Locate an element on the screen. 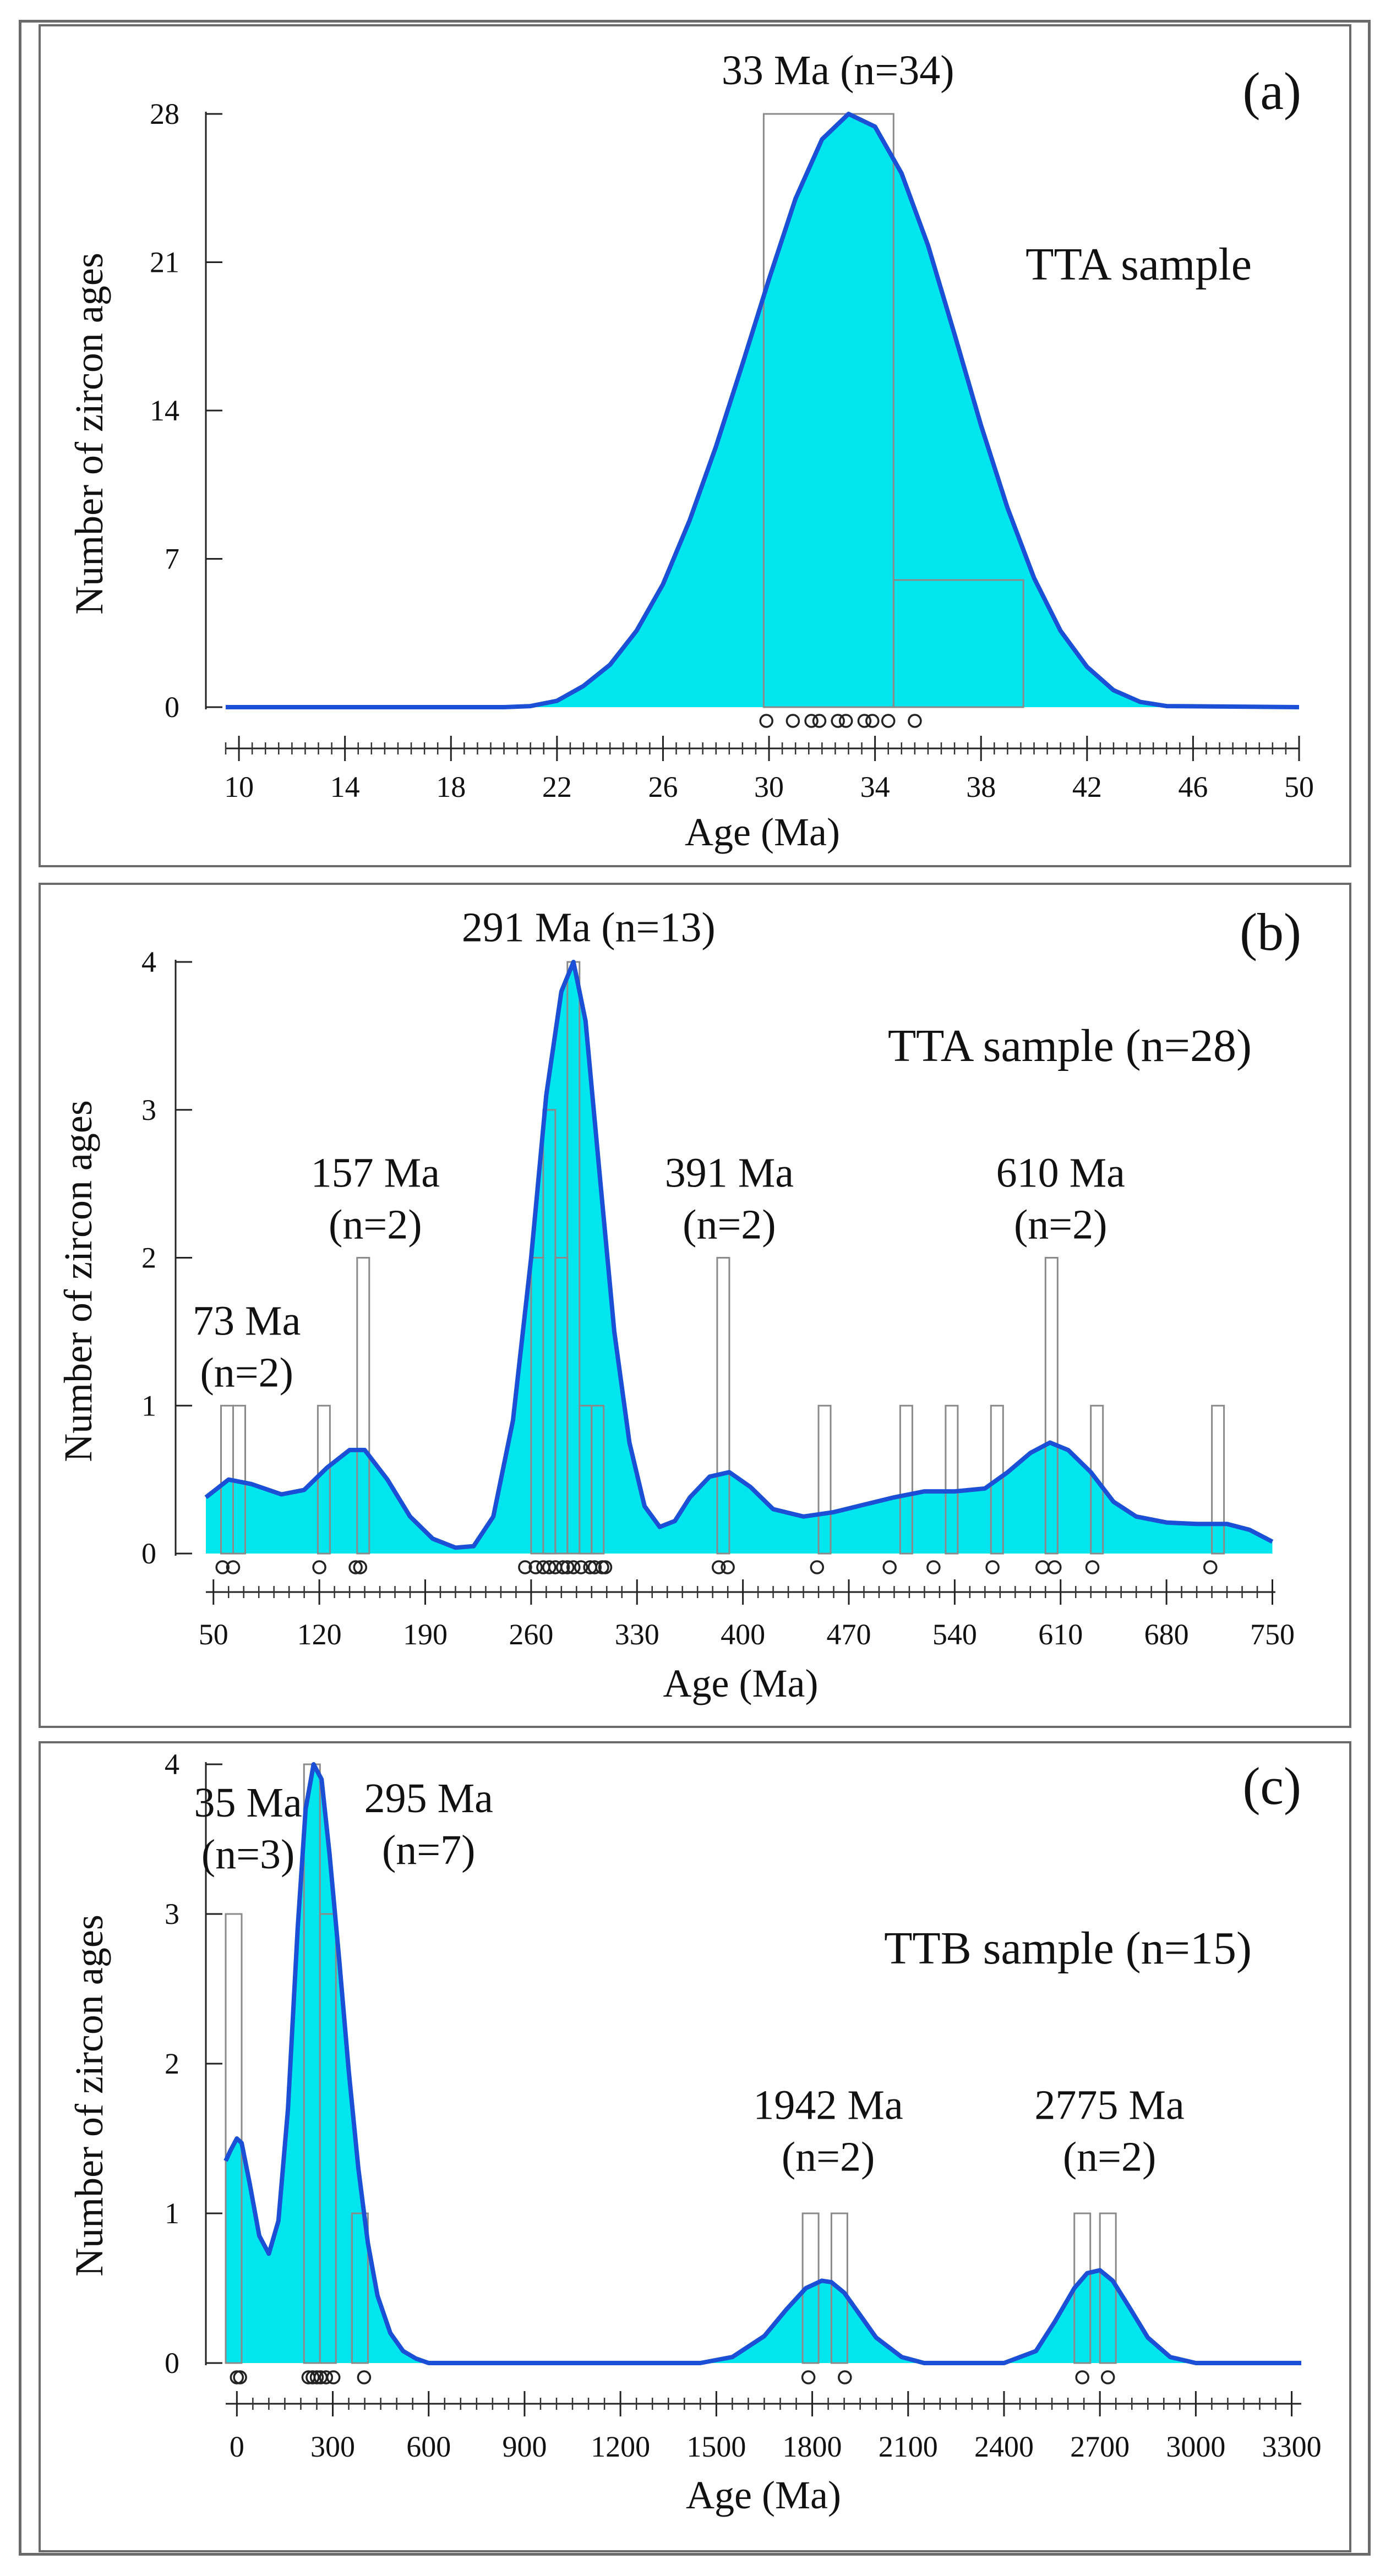  x-tick-label: 14 is located at coordinates (345, 786).